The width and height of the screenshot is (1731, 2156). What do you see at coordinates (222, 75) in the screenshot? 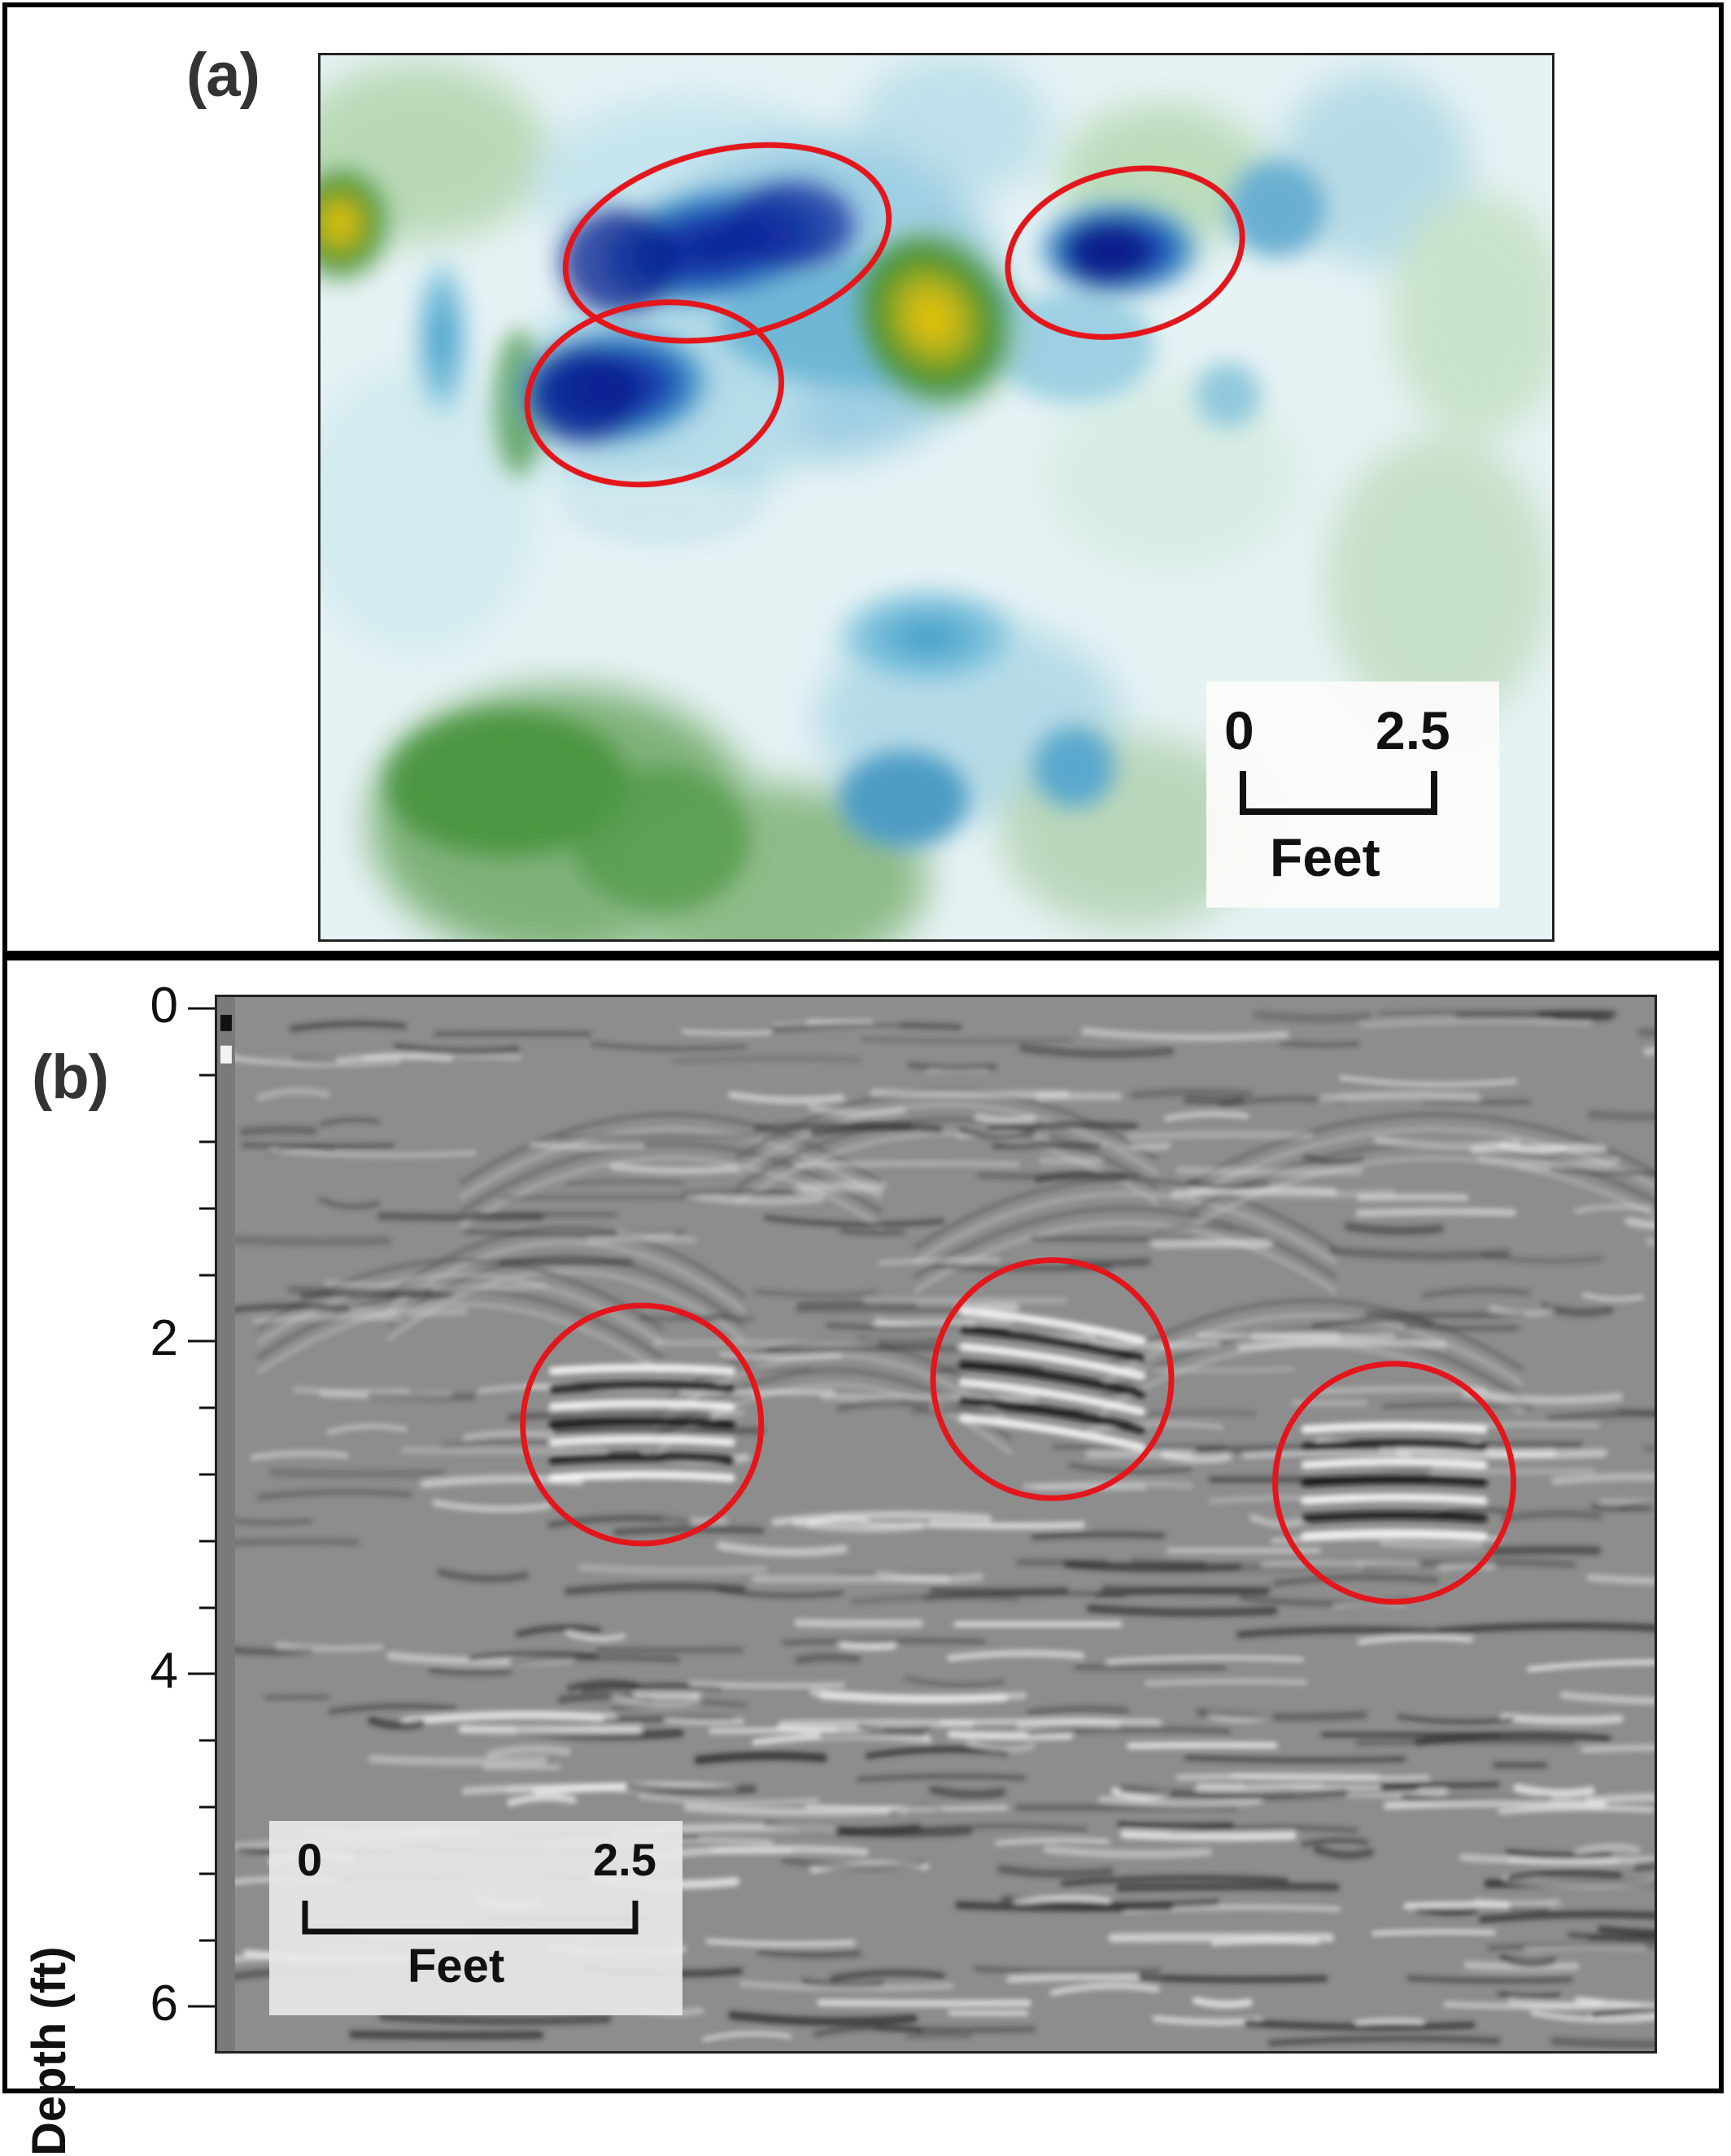
I see `panel-a-label: (a)` at bounding box center [222, 75].